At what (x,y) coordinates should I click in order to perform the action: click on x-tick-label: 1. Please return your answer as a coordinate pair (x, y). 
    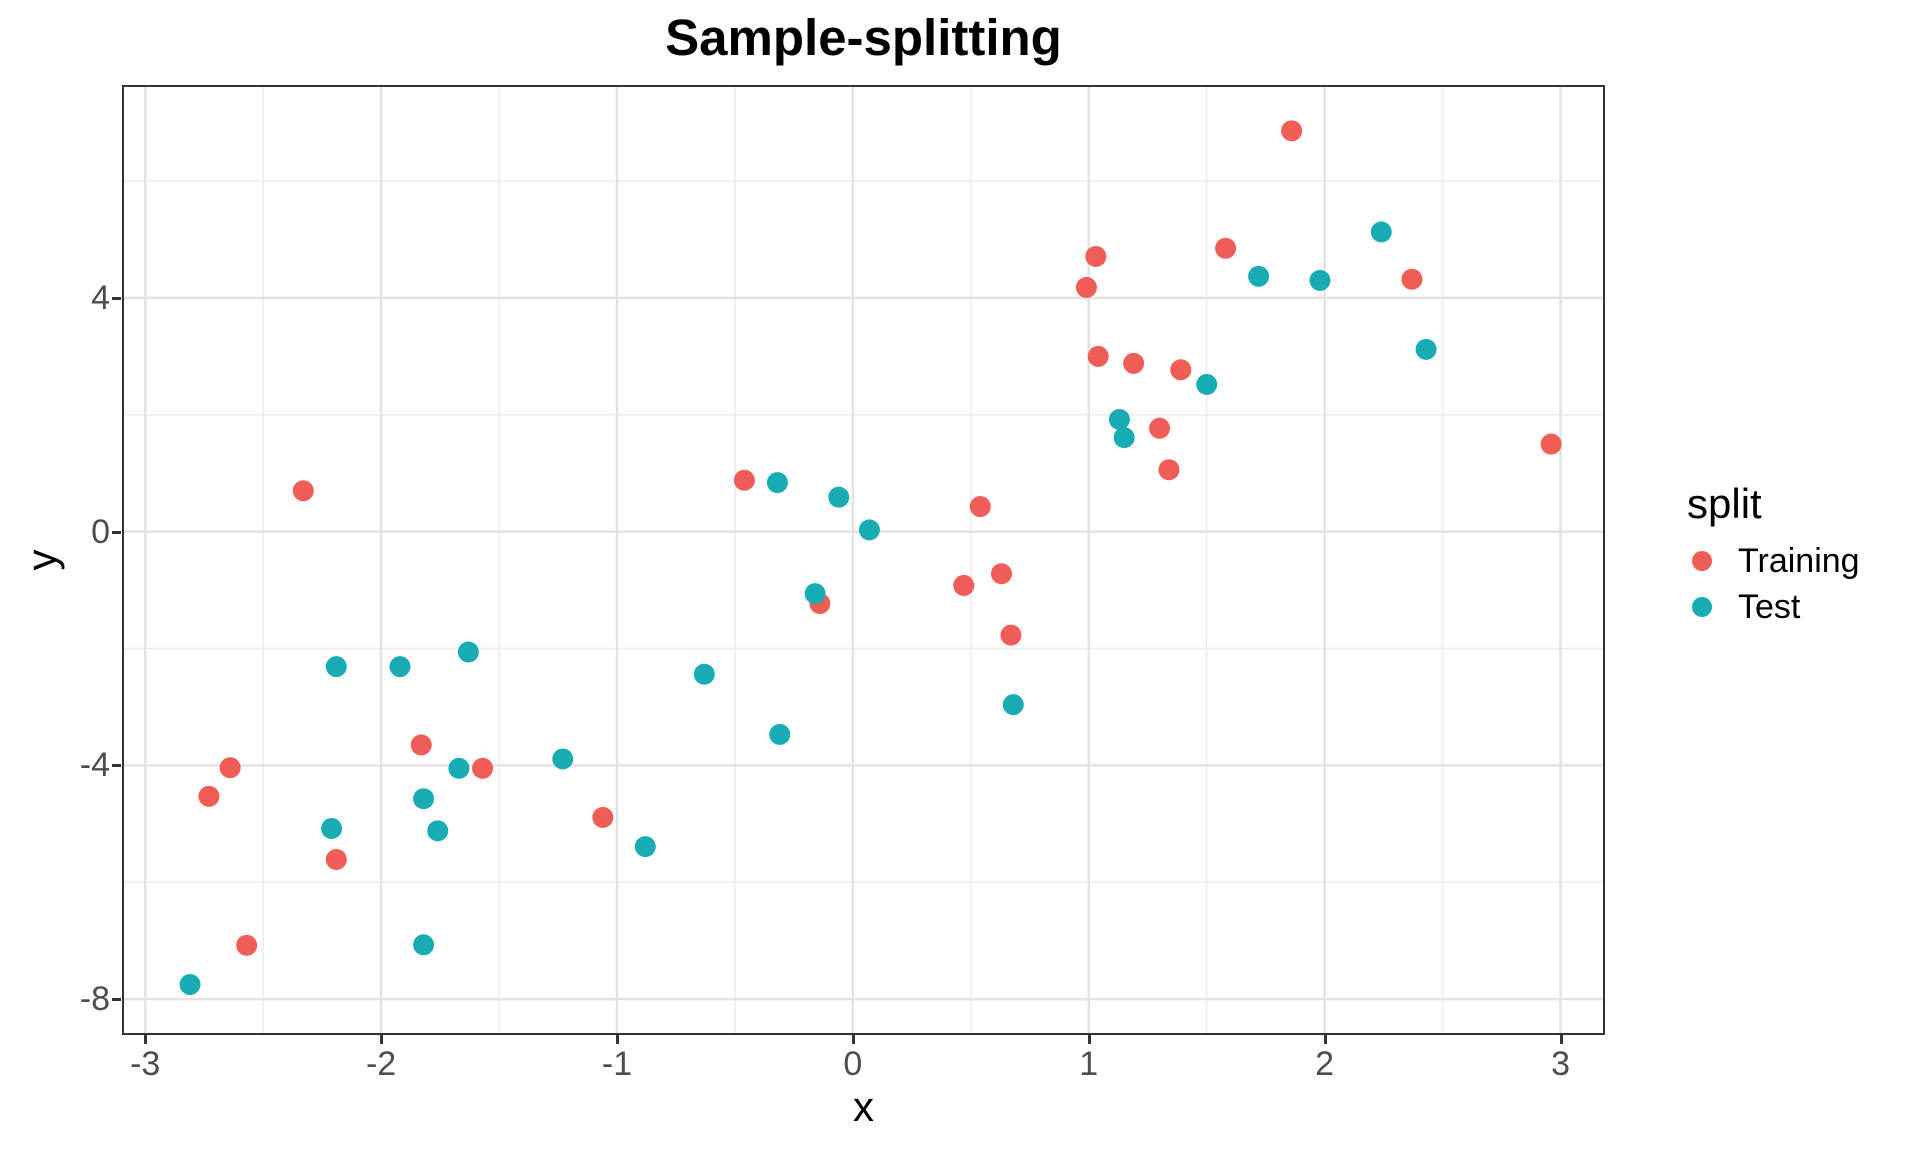
    Looking at the image, I should click on (1089, 1064).